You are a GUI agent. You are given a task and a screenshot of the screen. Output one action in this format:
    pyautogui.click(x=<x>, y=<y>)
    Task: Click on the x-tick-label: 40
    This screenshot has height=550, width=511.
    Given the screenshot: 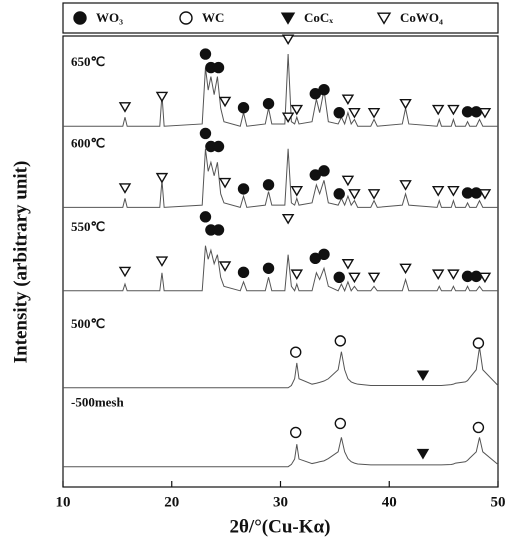 What is the action you would take?
    pyautogui.click(x=389, y=502)
    